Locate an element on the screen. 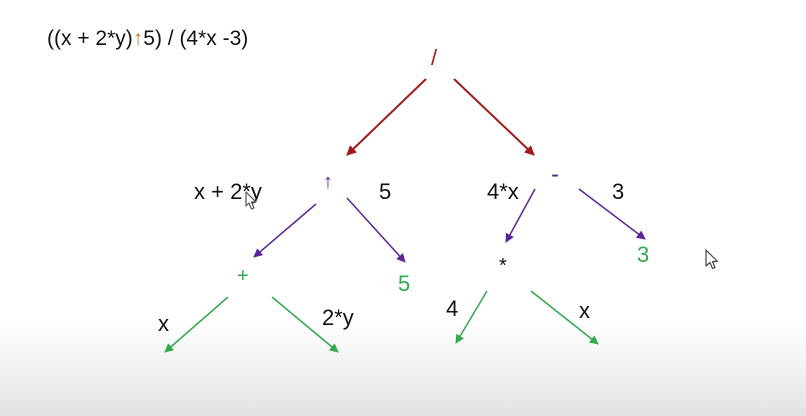  subexpr-x-plus-2y: x + 2*y is located at coordinates (228, 191).